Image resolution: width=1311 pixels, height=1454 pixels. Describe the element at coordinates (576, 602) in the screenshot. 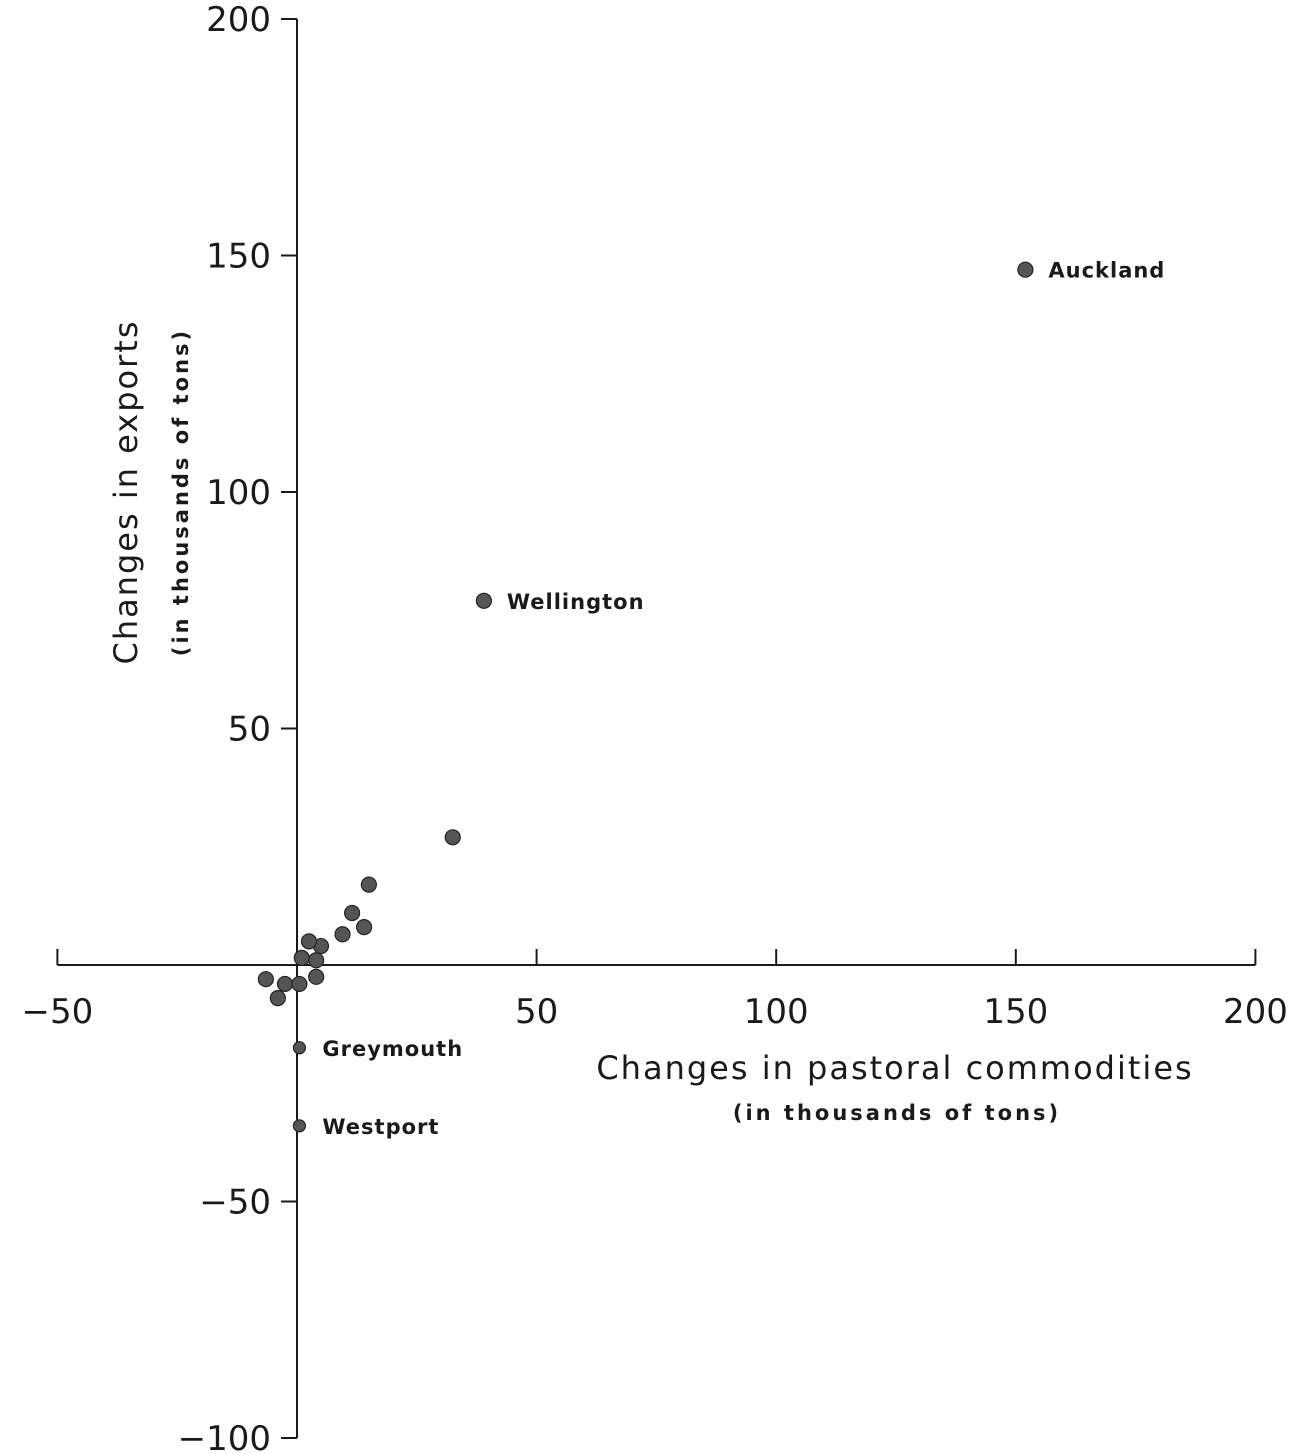

I see `point-label: Wellington` at that location.